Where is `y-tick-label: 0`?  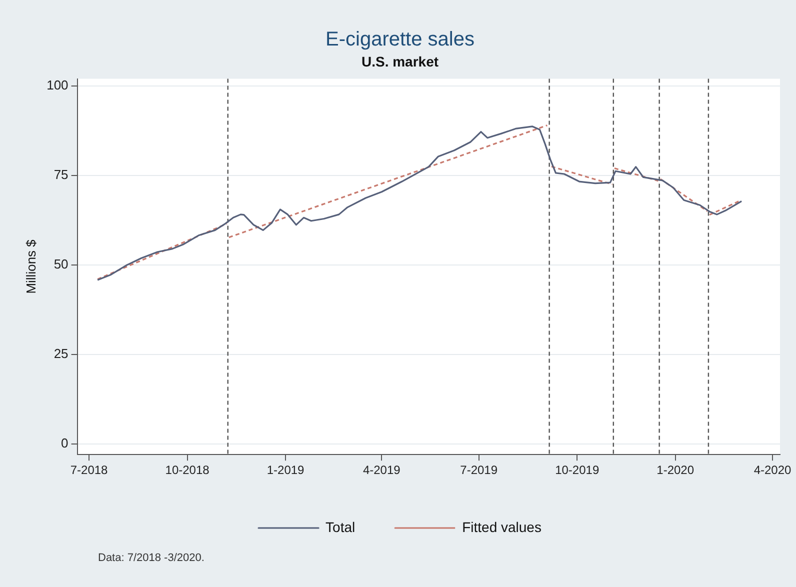
y-tick-label: 0 is located at coordinates (64, 442).